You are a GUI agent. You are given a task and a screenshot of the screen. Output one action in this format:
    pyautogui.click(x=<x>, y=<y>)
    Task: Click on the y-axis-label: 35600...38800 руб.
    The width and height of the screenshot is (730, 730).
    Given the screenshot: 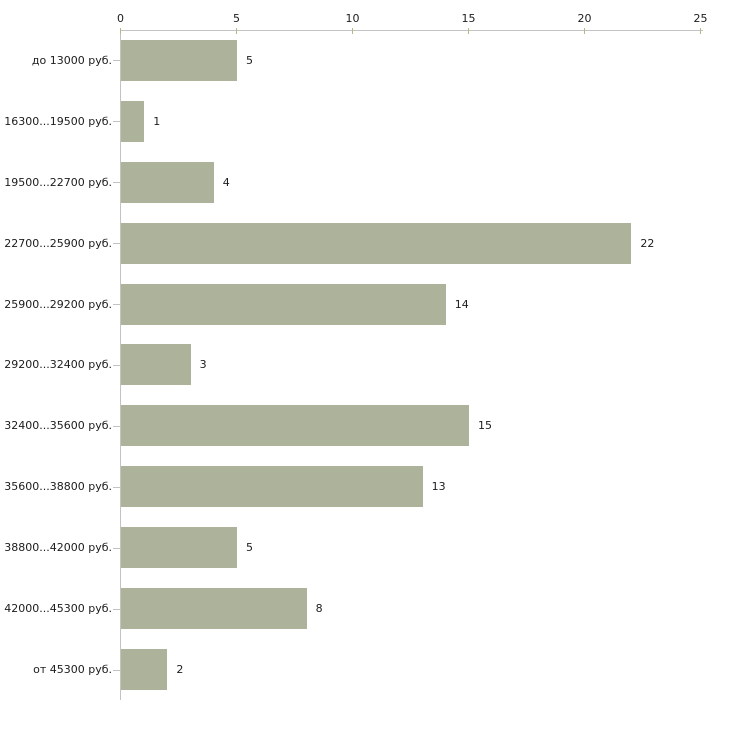 What is the action you would take?
    pyautogui.click(x=58, y=487)
    